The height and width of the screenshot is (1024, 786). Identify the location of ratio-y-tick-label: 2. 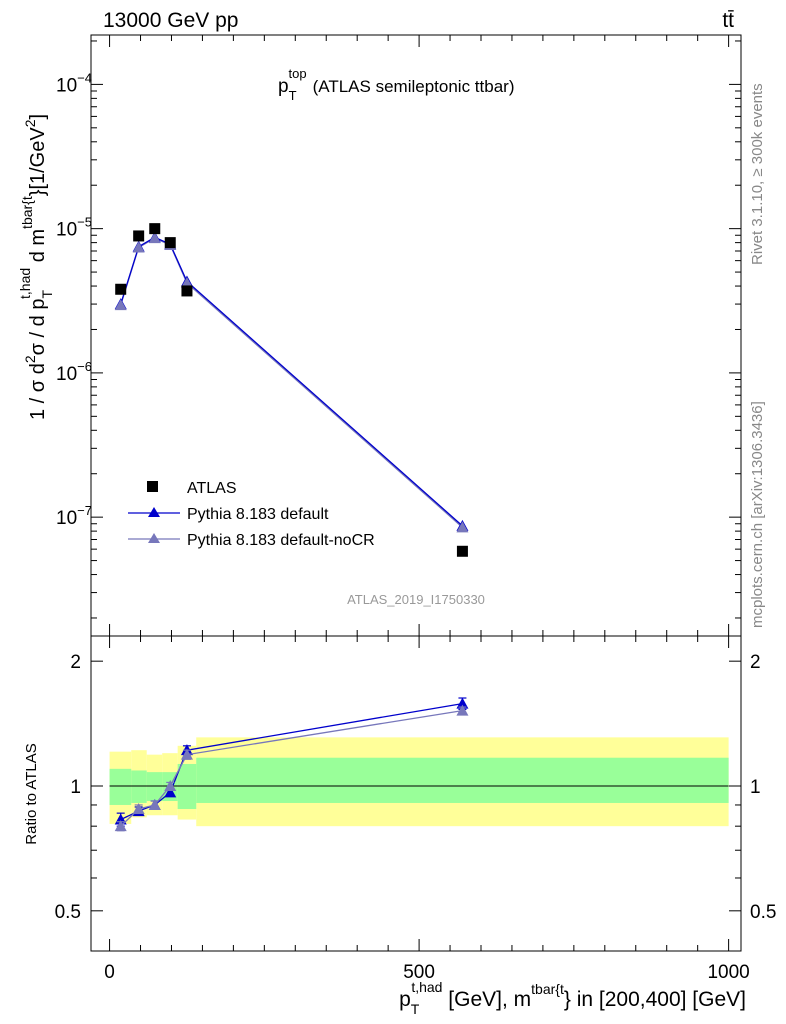
(75, 662).